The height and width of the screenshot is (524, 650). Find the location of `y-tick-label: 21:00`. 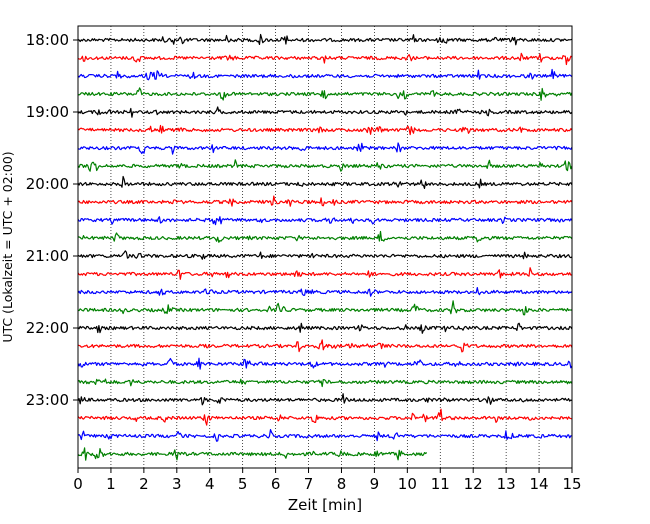

y-tick-label: 21:00 is located at coordinates (47, 256).